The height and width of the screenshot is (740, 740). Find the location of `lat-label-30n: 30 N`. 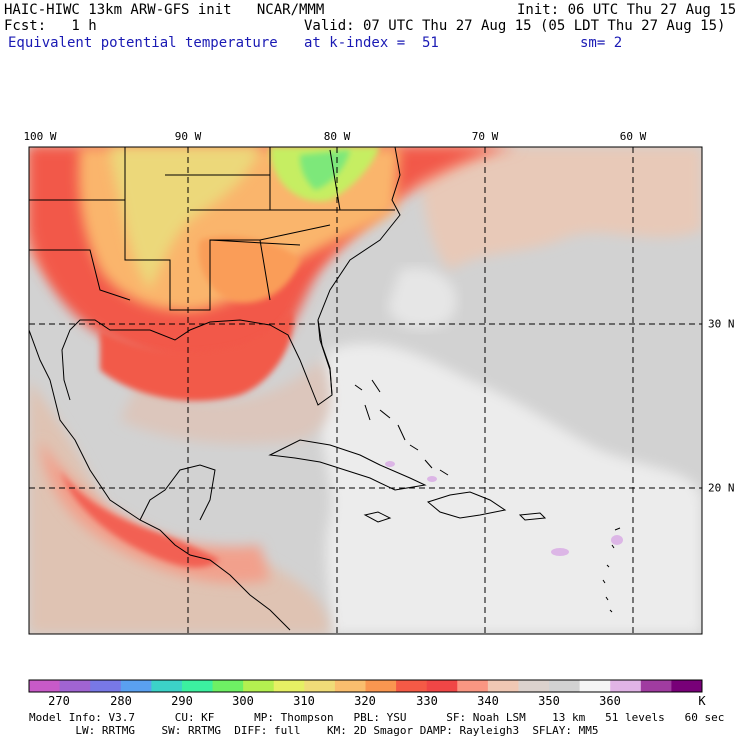

lat-label-30n: 30 N is located at coordinates (721, 324).